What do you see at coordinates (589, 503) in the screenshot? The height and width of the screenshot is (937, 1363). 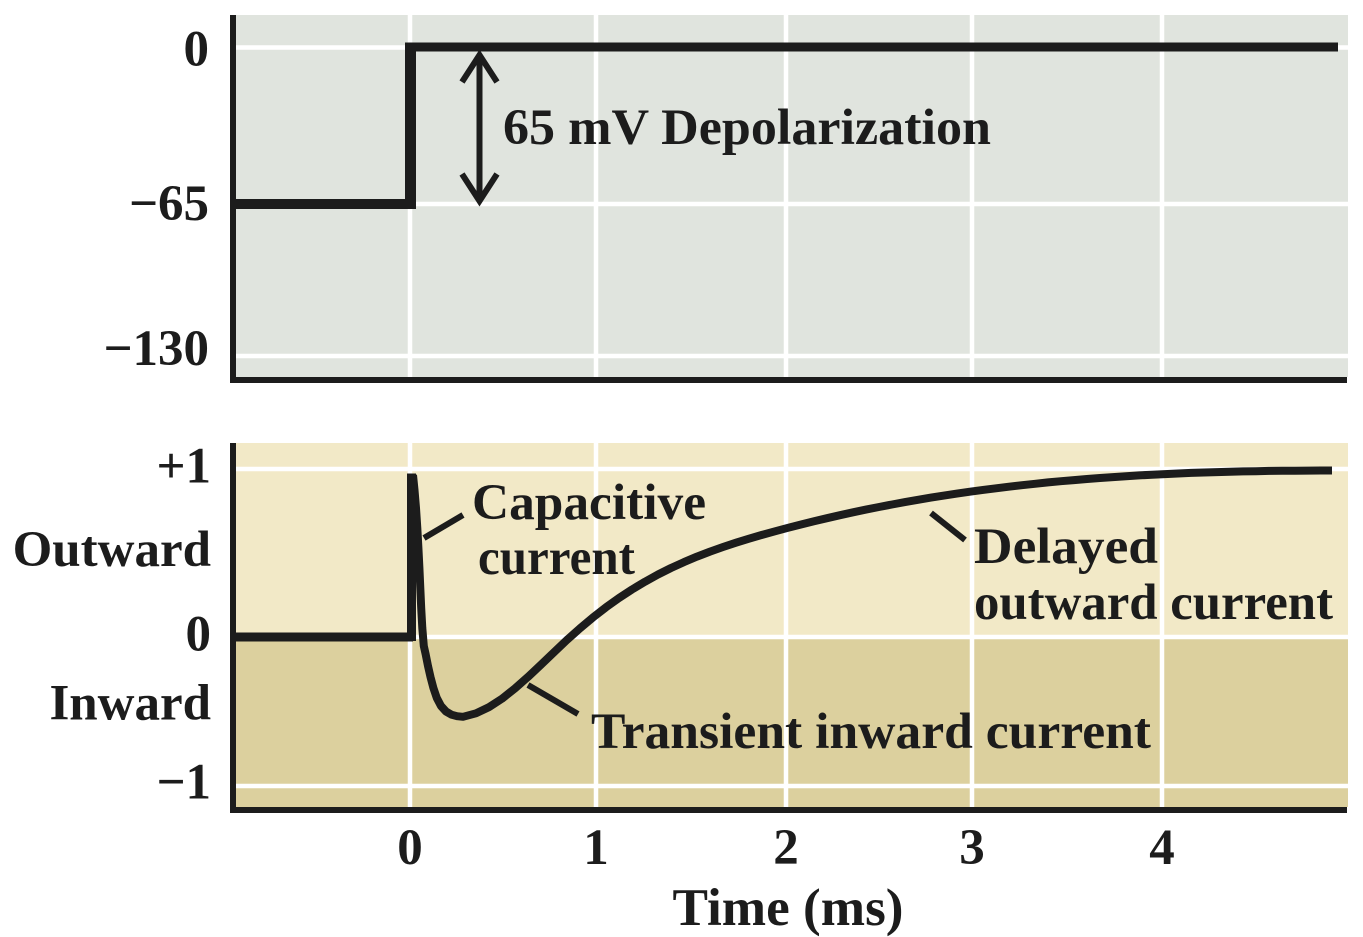 I see `svg-text: Capacitive` at bounding box center [589, 503].